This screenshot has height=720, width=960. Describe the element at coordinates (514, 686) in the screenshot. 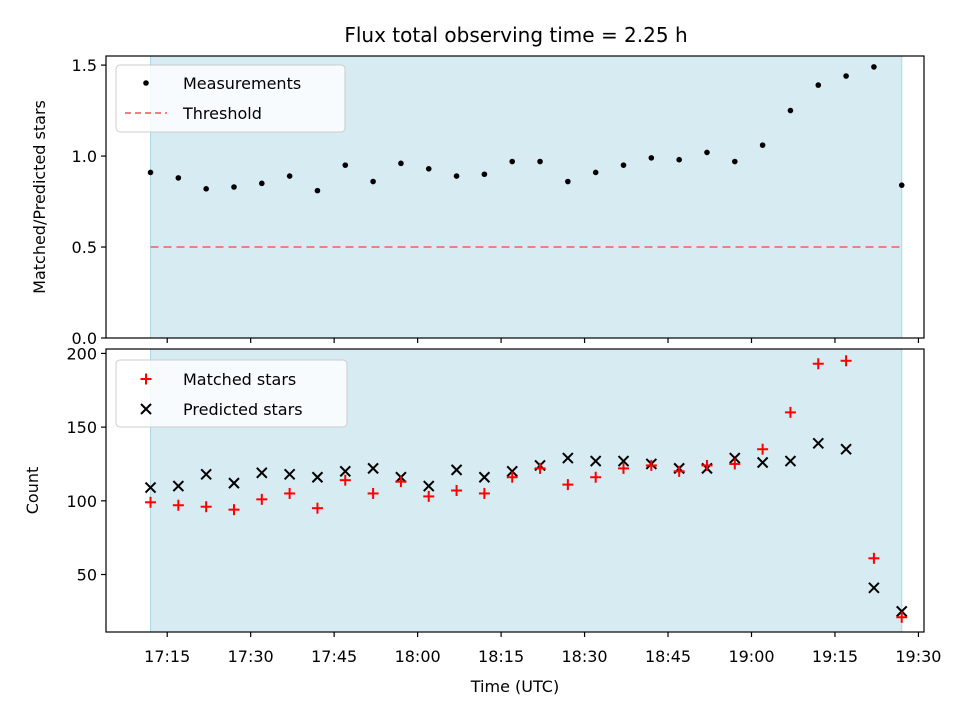

I see `x-axis-label: Time (UTC)` at that location.